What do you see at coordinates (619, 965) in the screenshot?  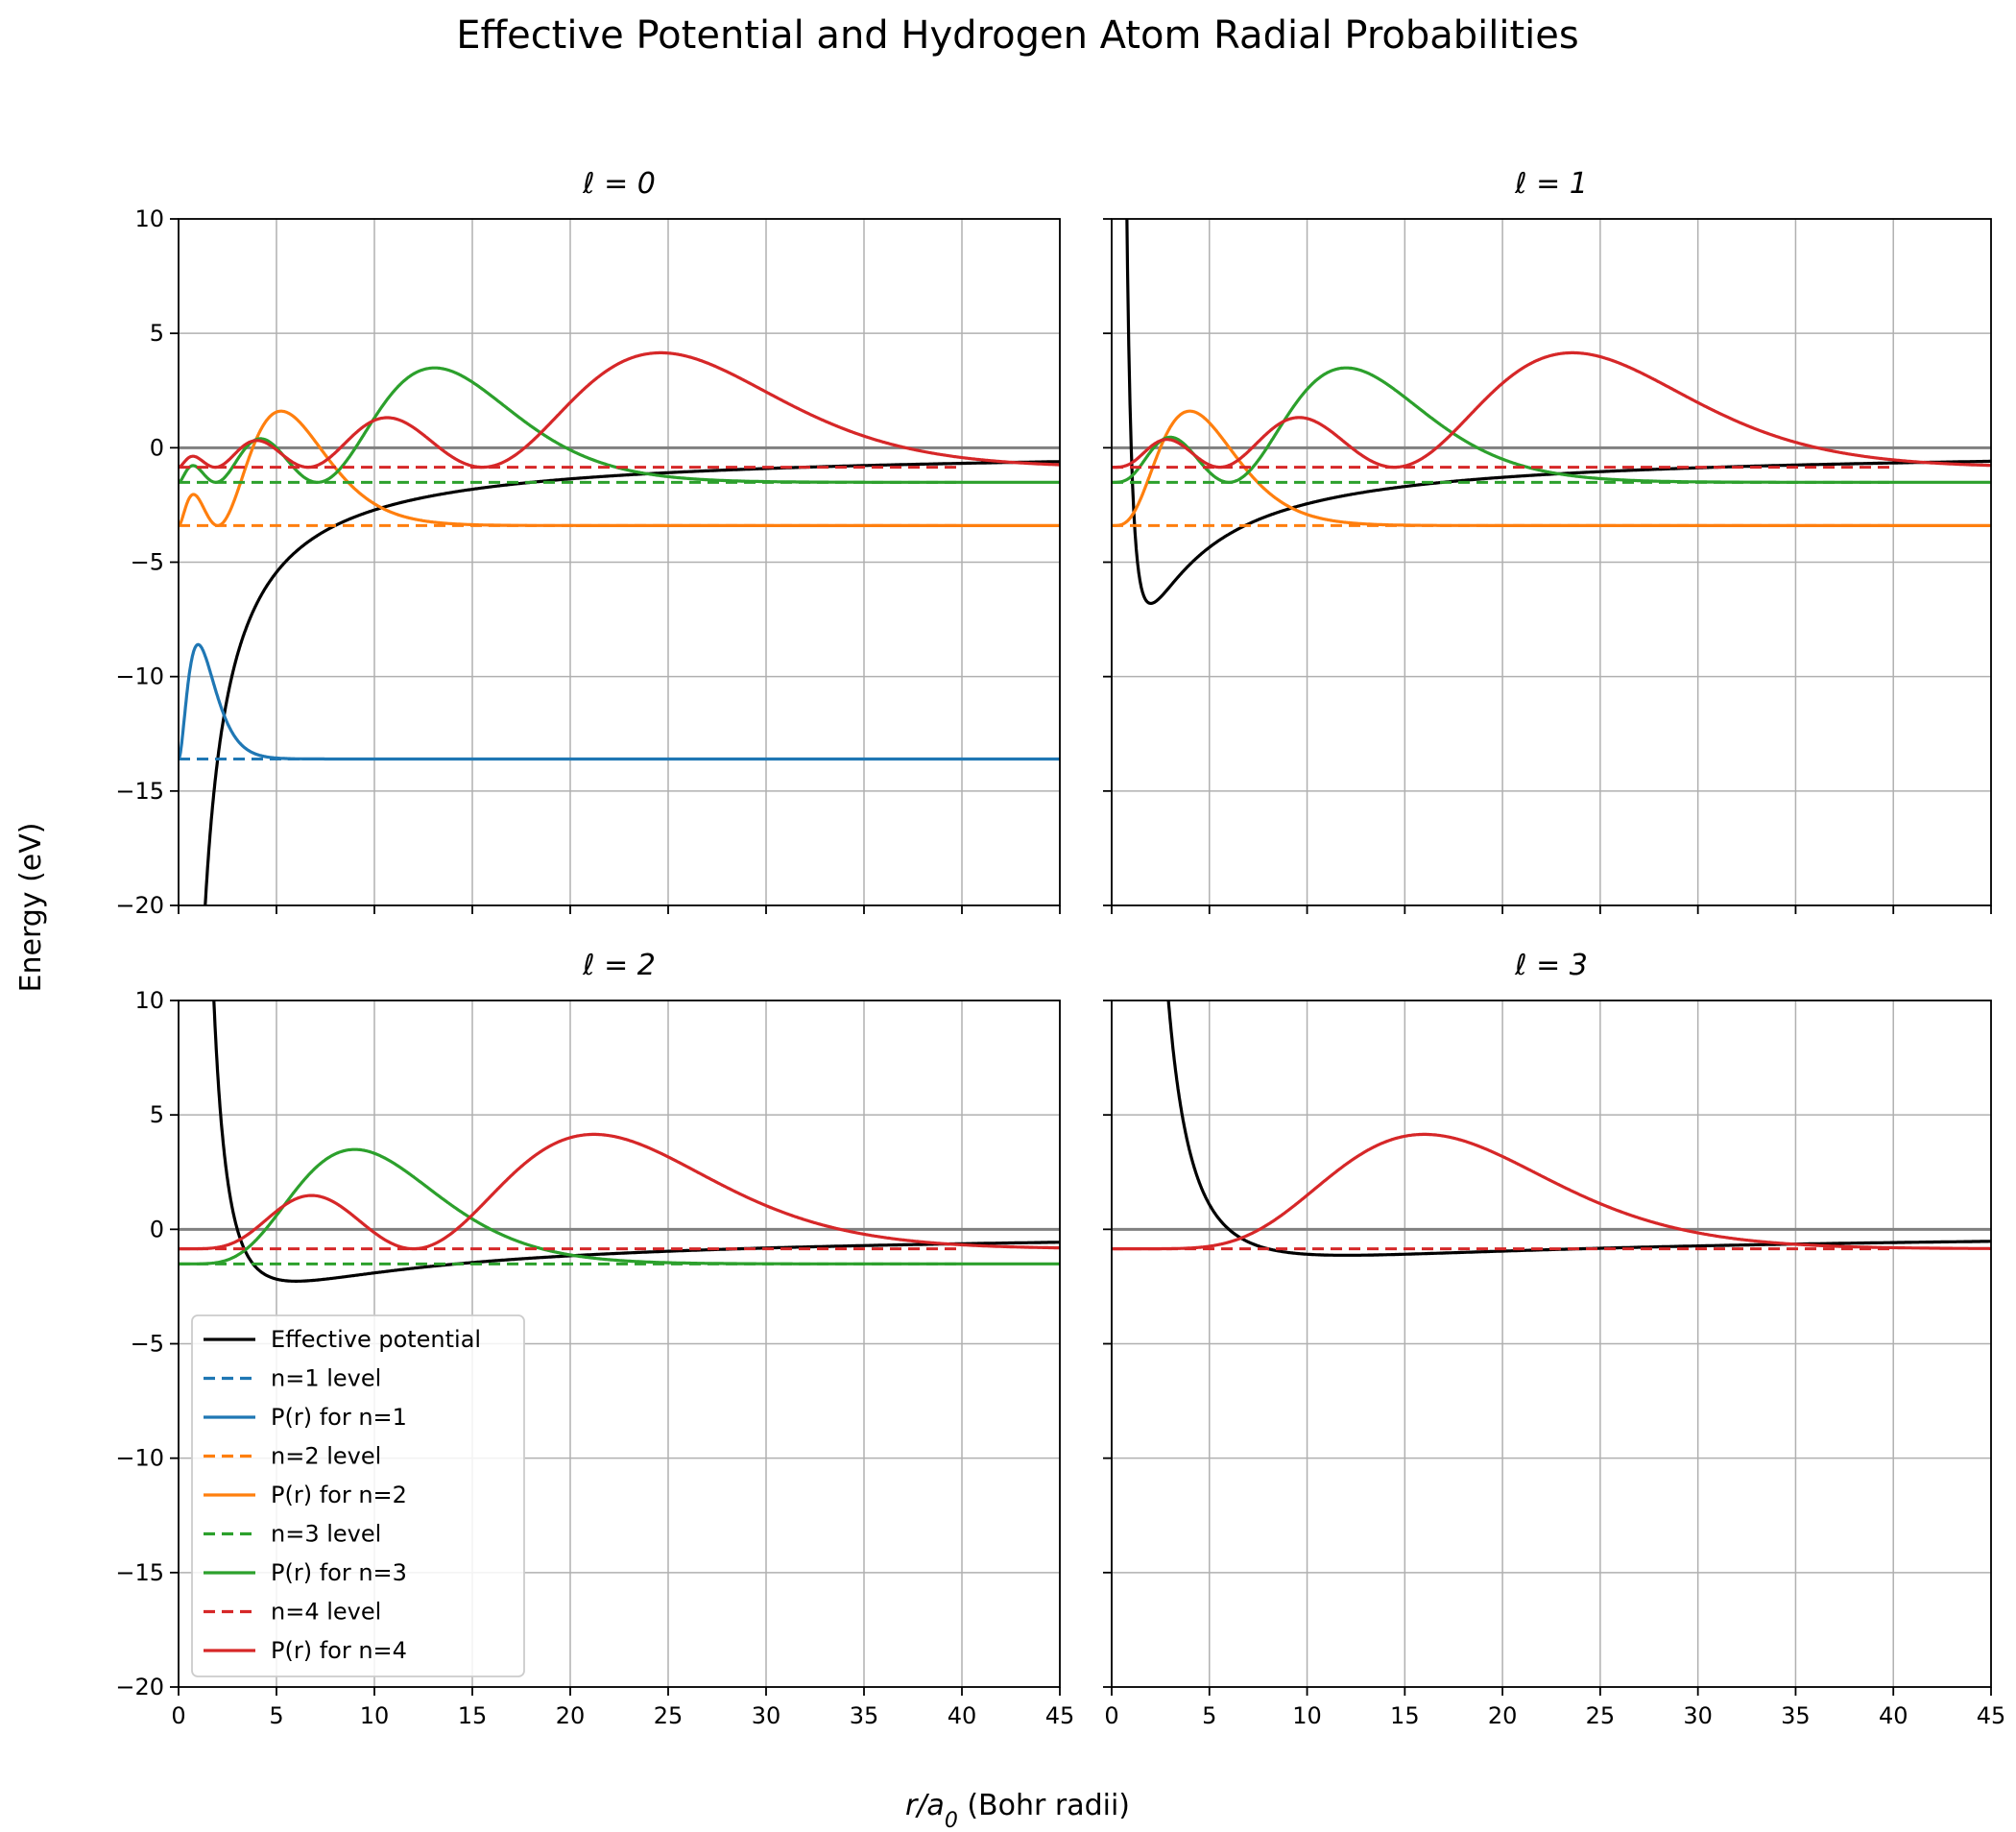 I see `panel-subtitle: ℓ = 2` at bounding box center [619, 965].